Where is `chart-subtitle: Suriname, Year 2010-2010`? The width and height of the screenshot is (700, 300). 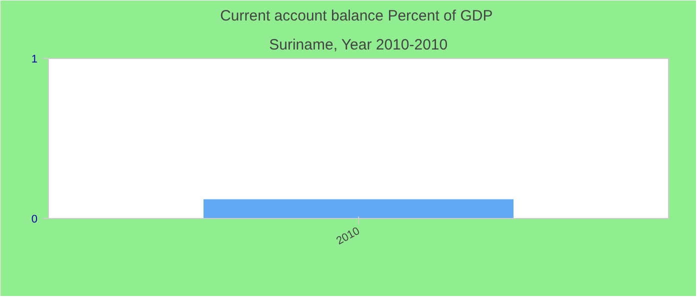
chart-subtitle: Suriname, Year 2010-2010 is located at coordinates (358, 45).